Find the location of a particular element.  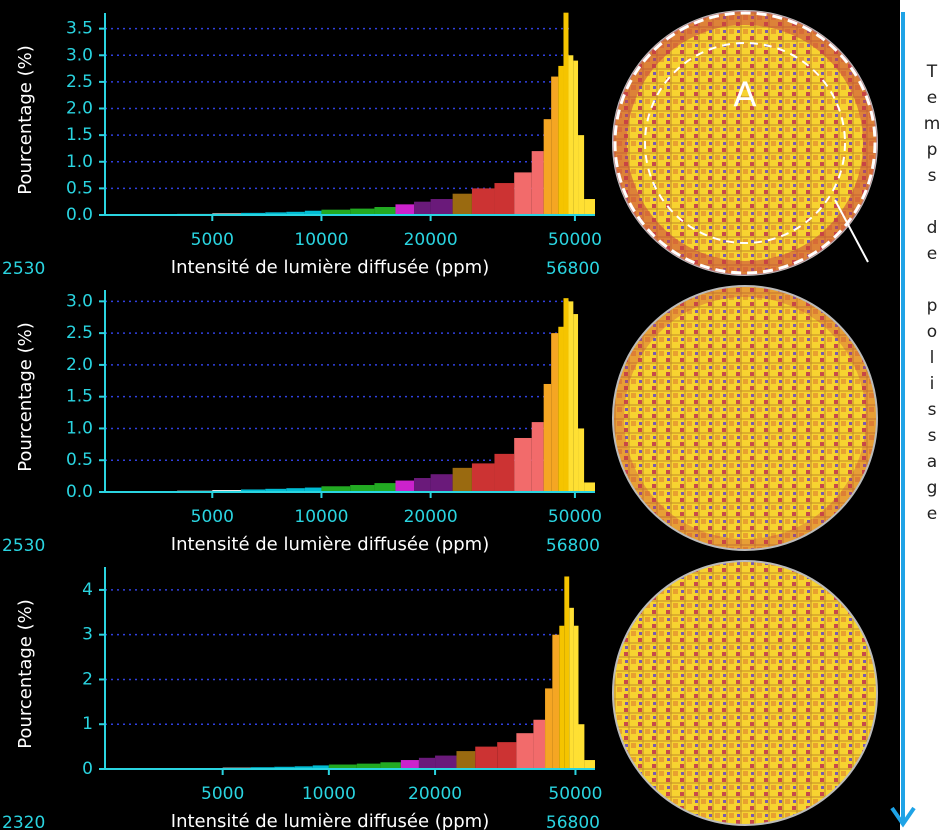

zone-label: A is located at coordinates (744, 96).